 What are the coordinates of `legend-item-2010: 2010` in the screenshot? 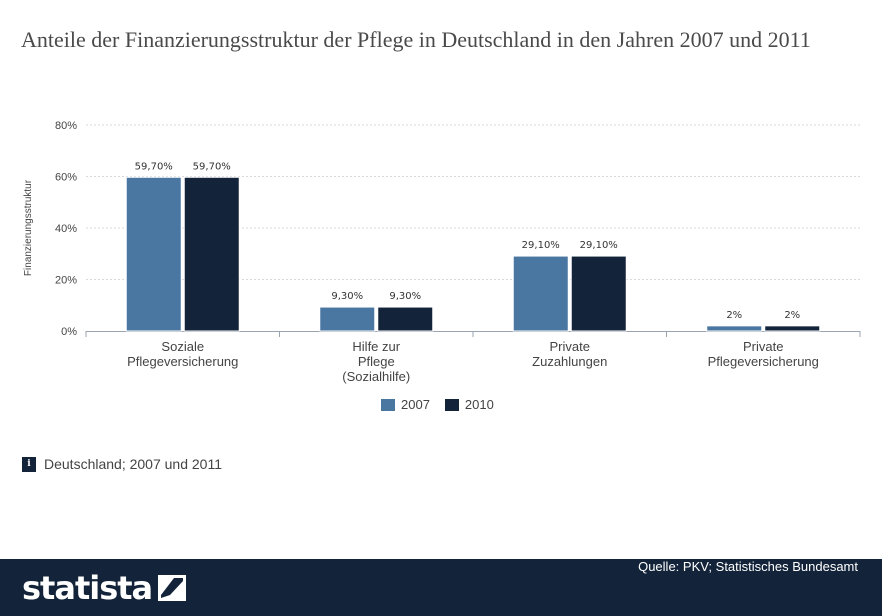 It's located at (469, 404).